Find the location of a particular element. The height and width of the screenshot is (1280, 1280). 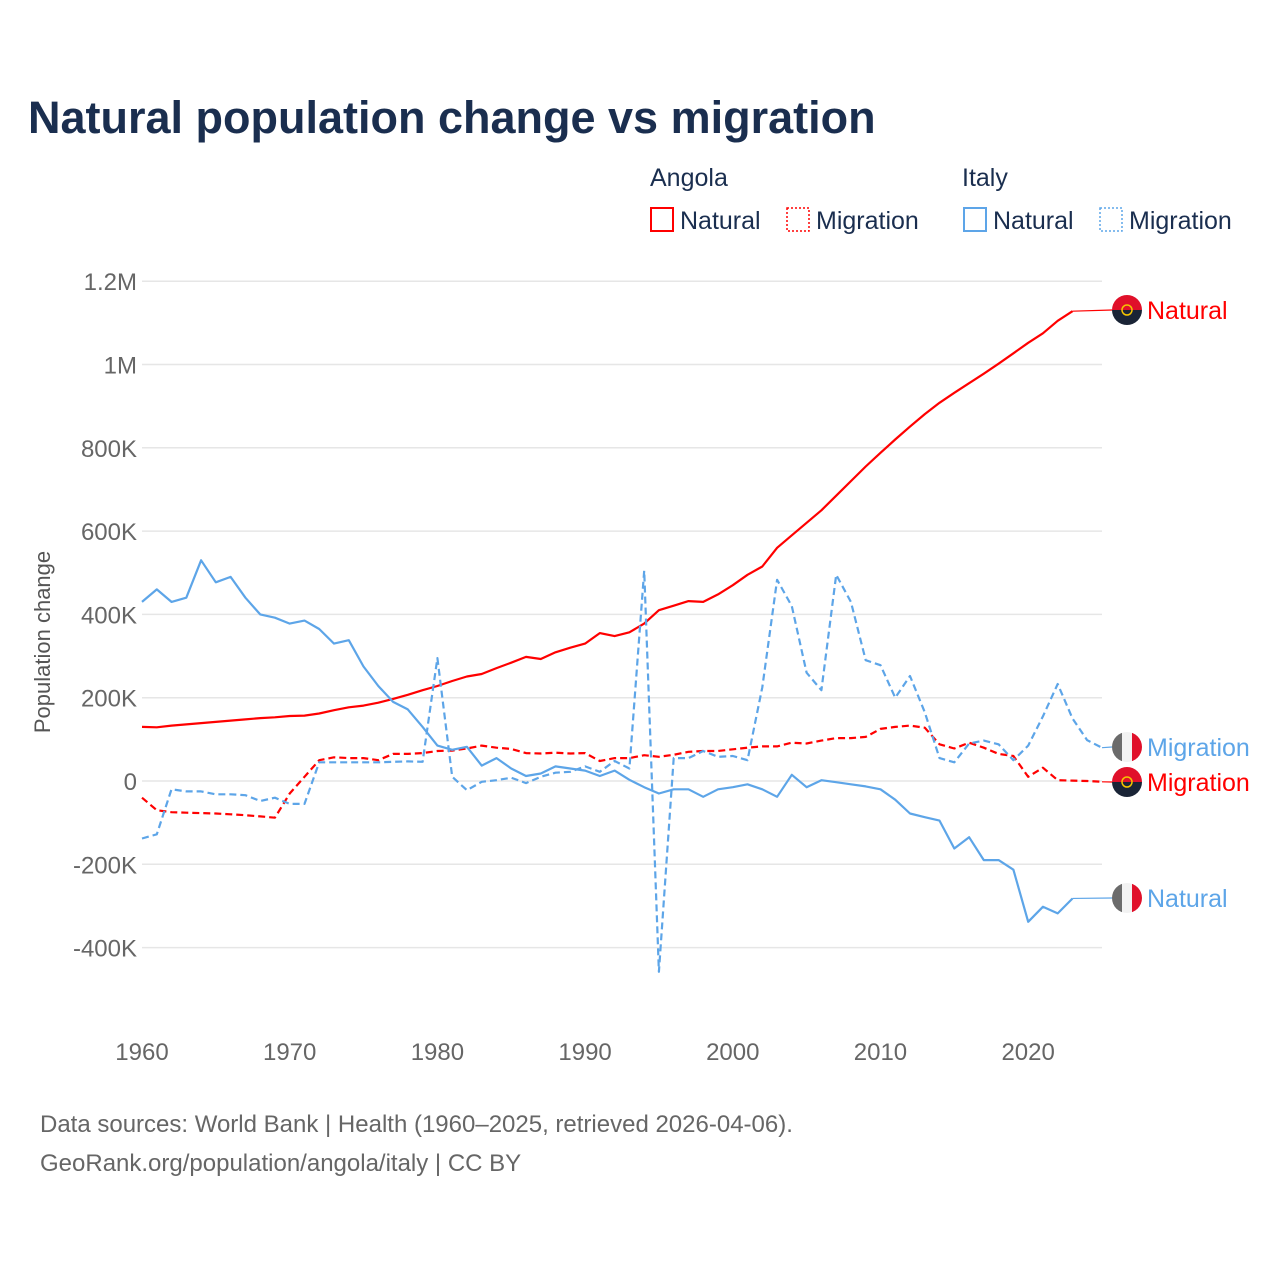

angola-migration-line is located at coordinates (622, 771).